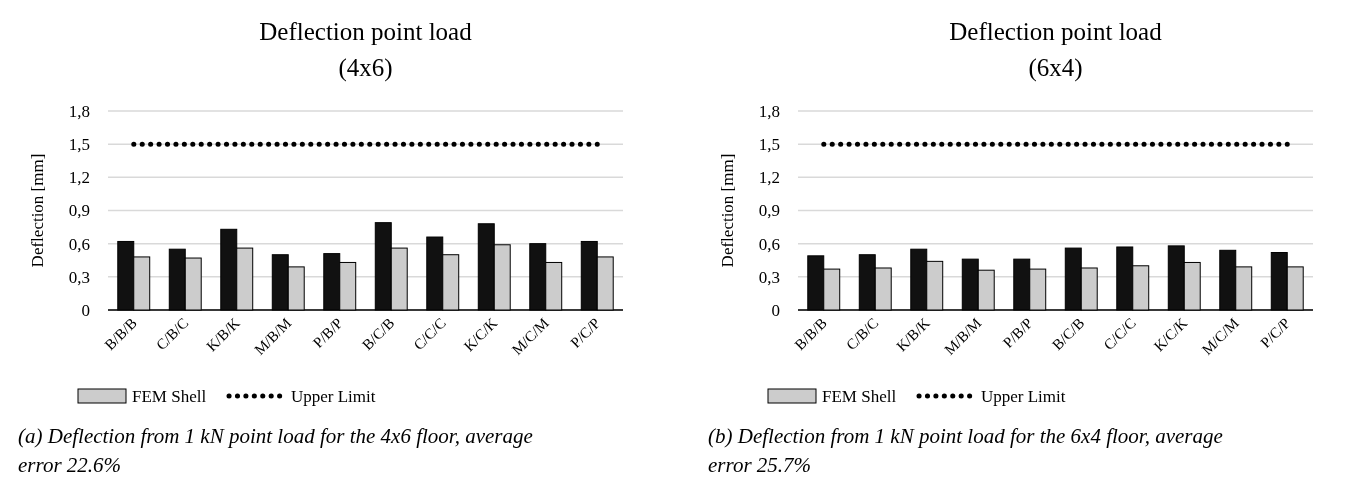  I want to click on text: (a) Deflection from 1 kN point load for the 4x6 floor, average error 22.6%, so click(275, 450).